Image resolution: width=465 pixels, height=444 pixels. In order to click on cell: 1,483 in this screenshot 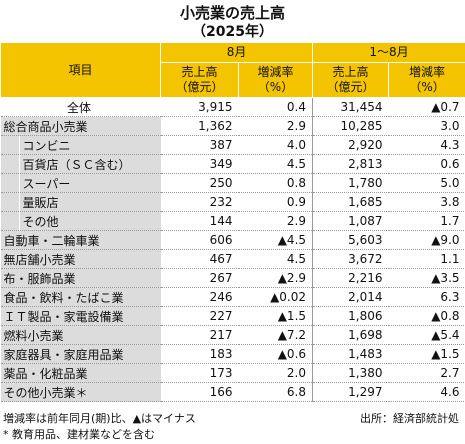, I will do `click(350, 354)`.